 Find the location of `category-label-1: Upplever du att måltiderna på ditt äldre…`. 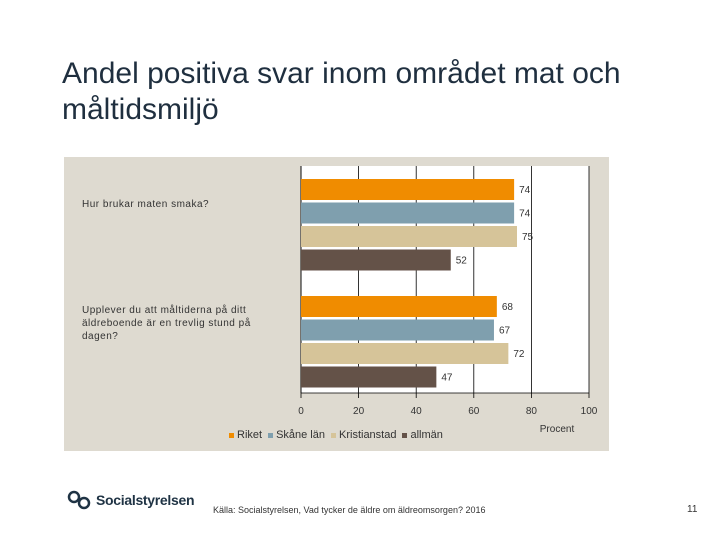

category-label-1: Upplever du att måltiderna på ditt äldre… is located at coordinates (166, 323).